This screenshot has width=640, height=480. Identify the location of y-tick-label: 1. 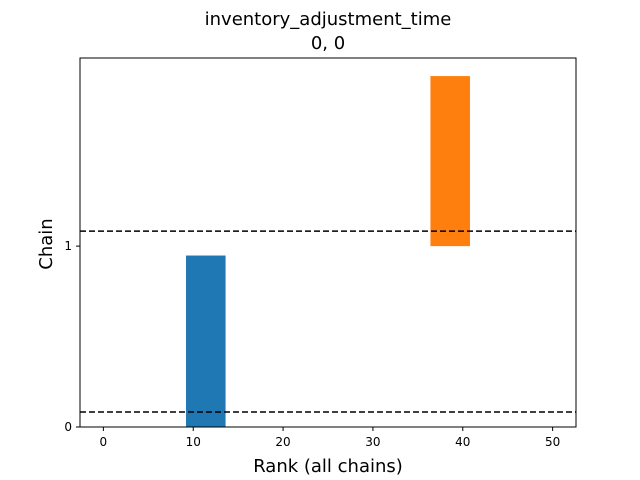
(68, 246).